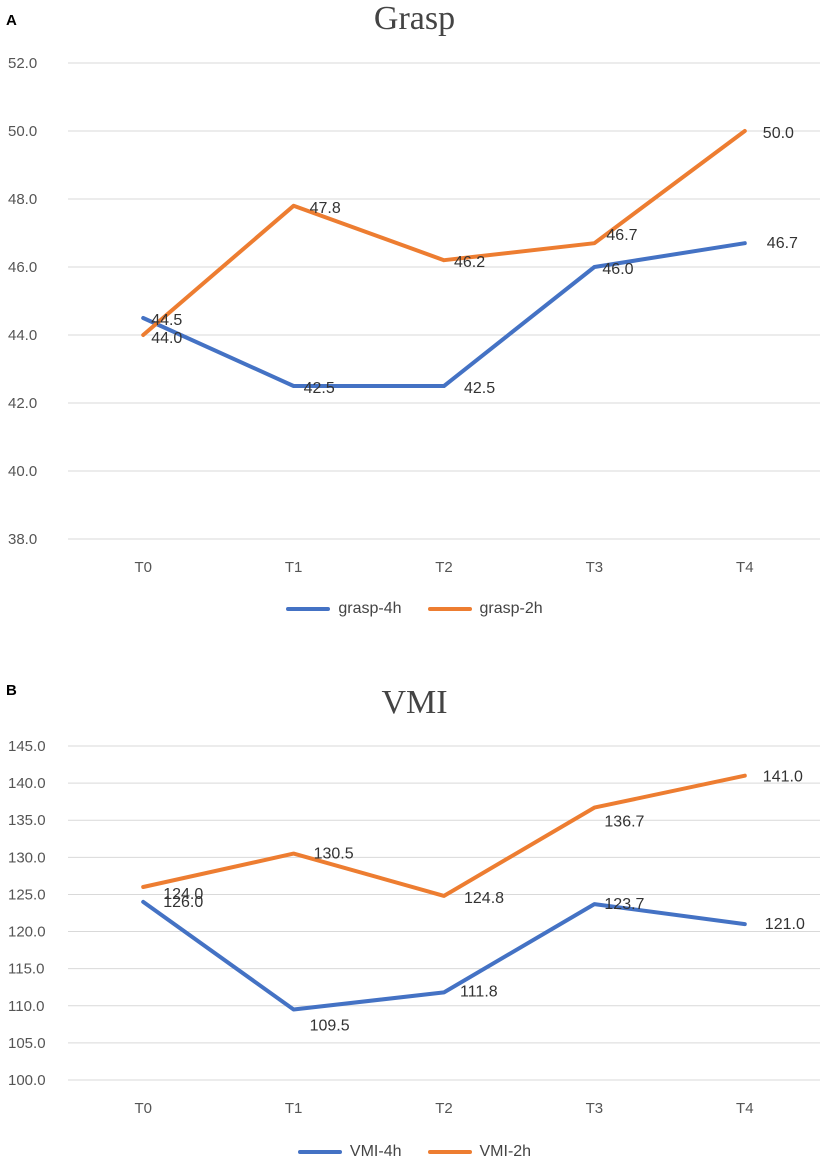 This screenshot has height=1161, width=829. I want to click on panel-label: A, so click(11, 20).